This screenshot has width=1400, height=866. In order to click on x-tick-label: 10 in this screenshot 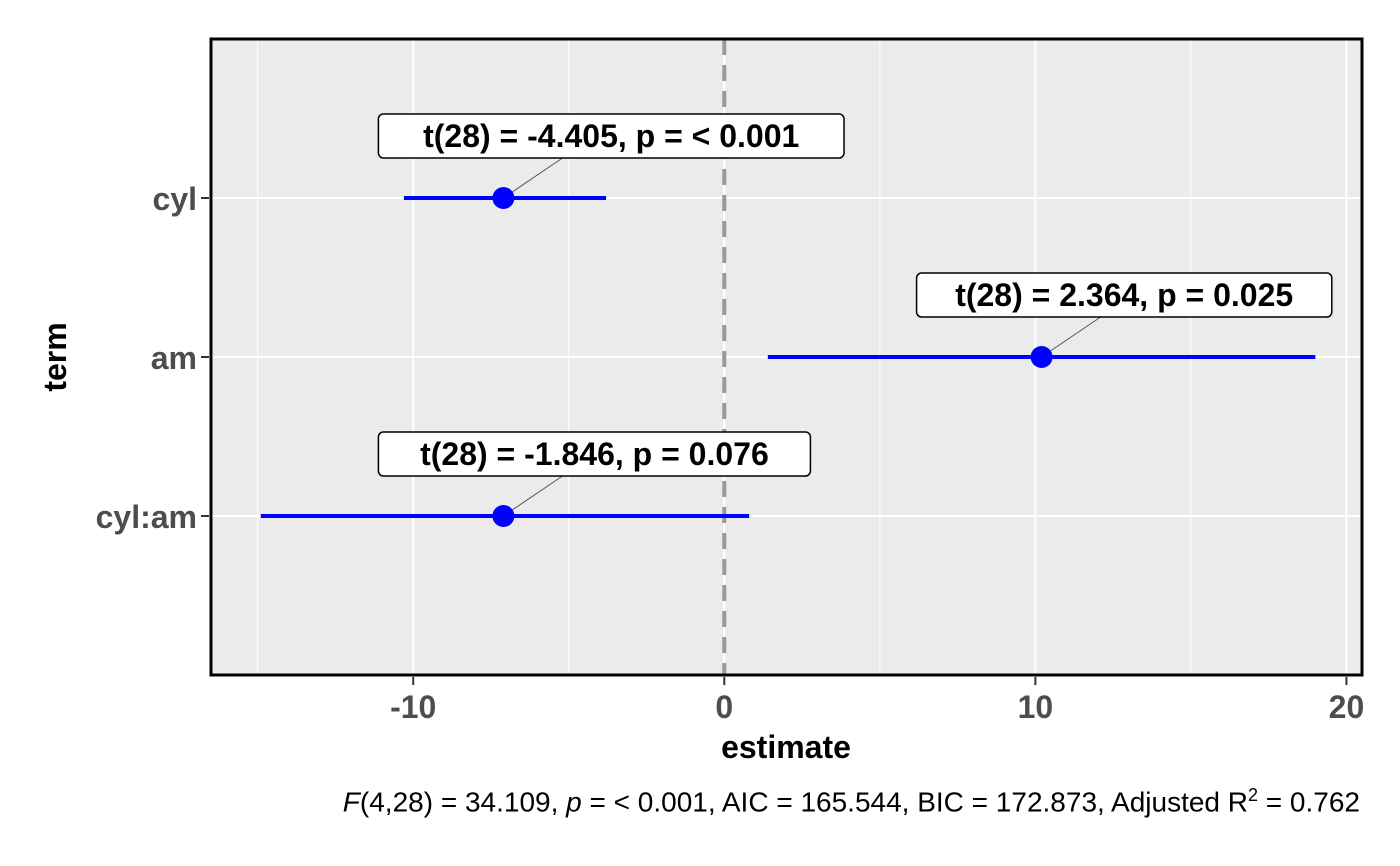, I will do `click(1036, 707)`.